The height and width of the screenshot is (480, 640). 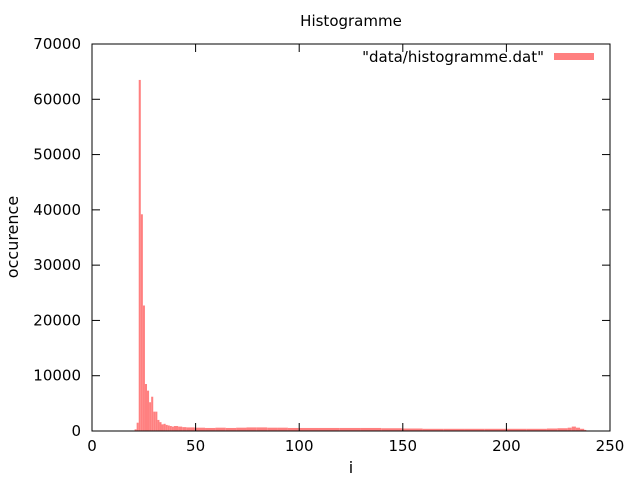 I want to click on y-tick-label: 40000, so click(x=57, y=210).